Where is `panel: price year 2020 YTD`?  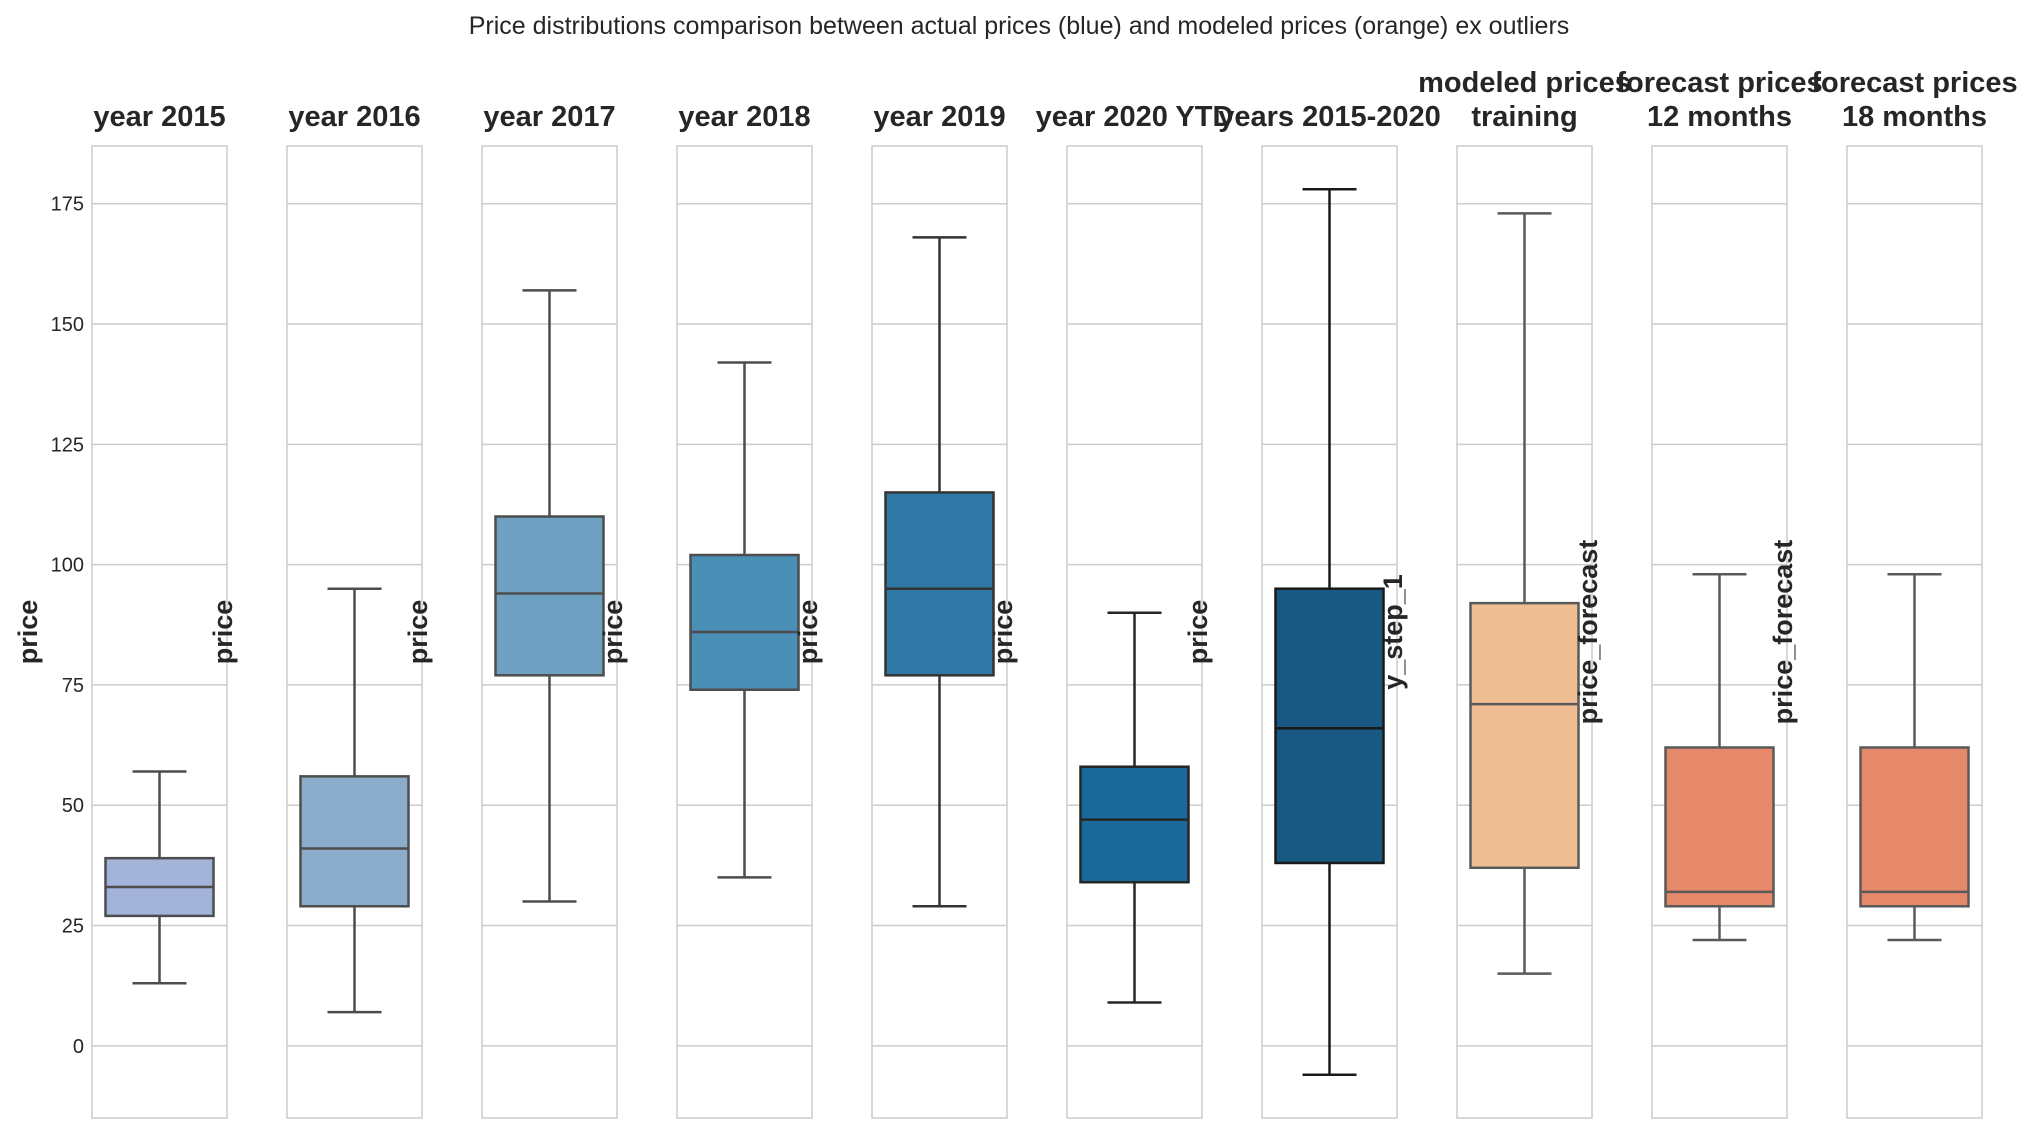 panel: price year 2020 YTD is located at coordinates (1111, 610).